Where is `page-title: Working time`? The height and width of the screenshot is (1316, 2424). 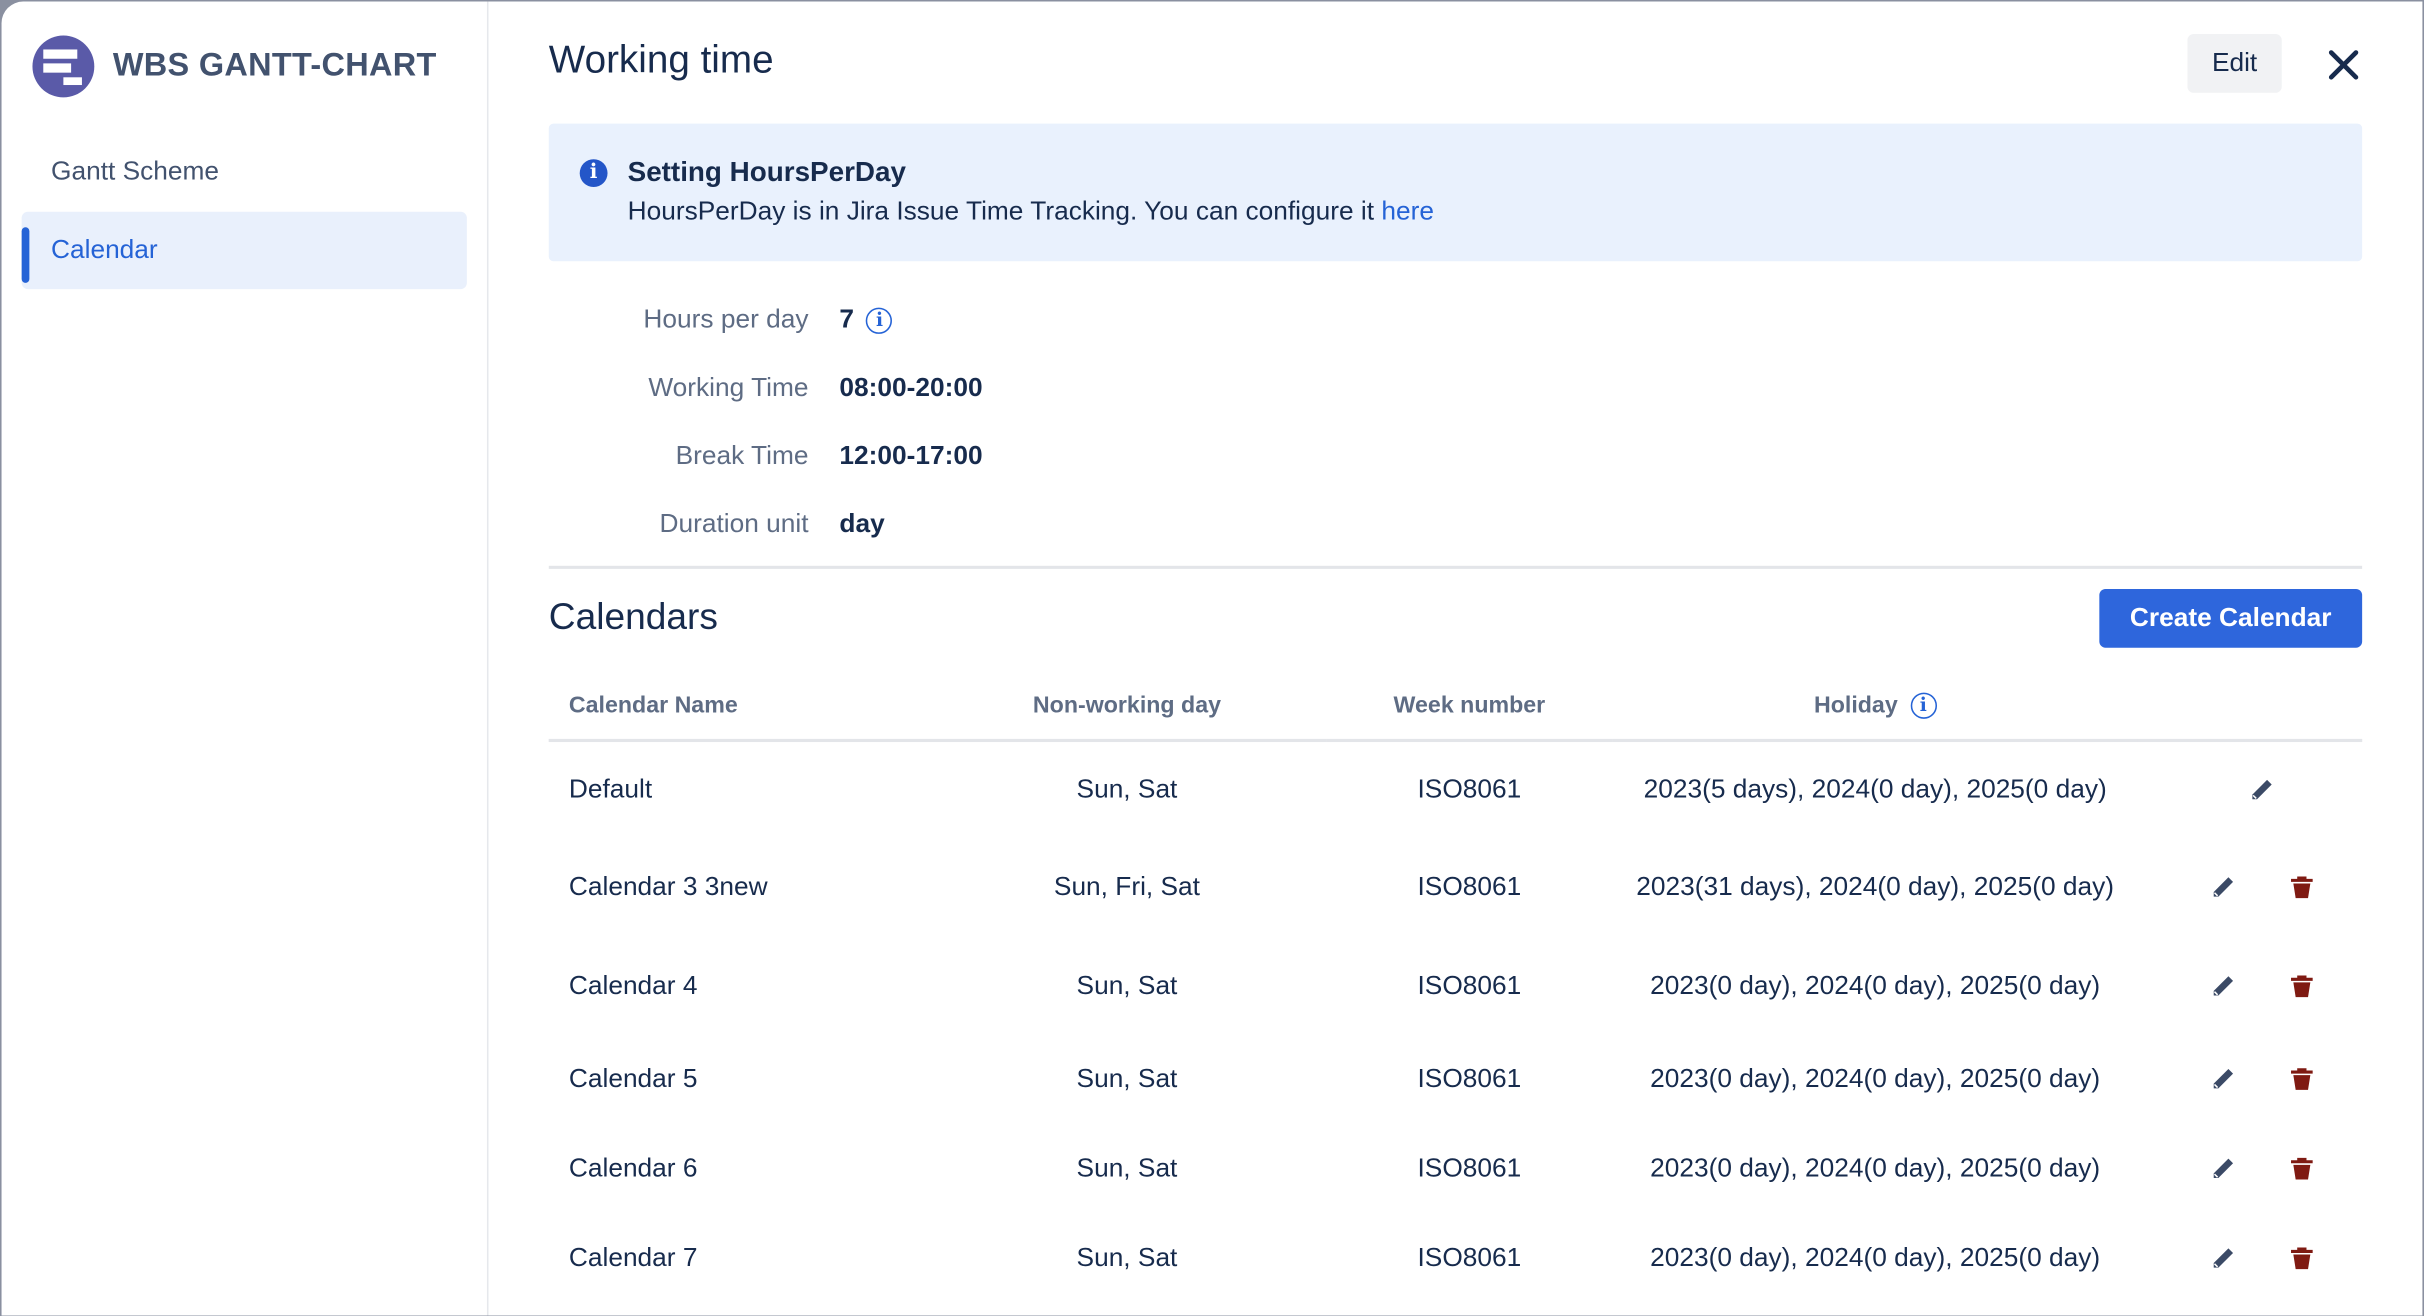 page-title: Working time is located at coordinates (661, 60).